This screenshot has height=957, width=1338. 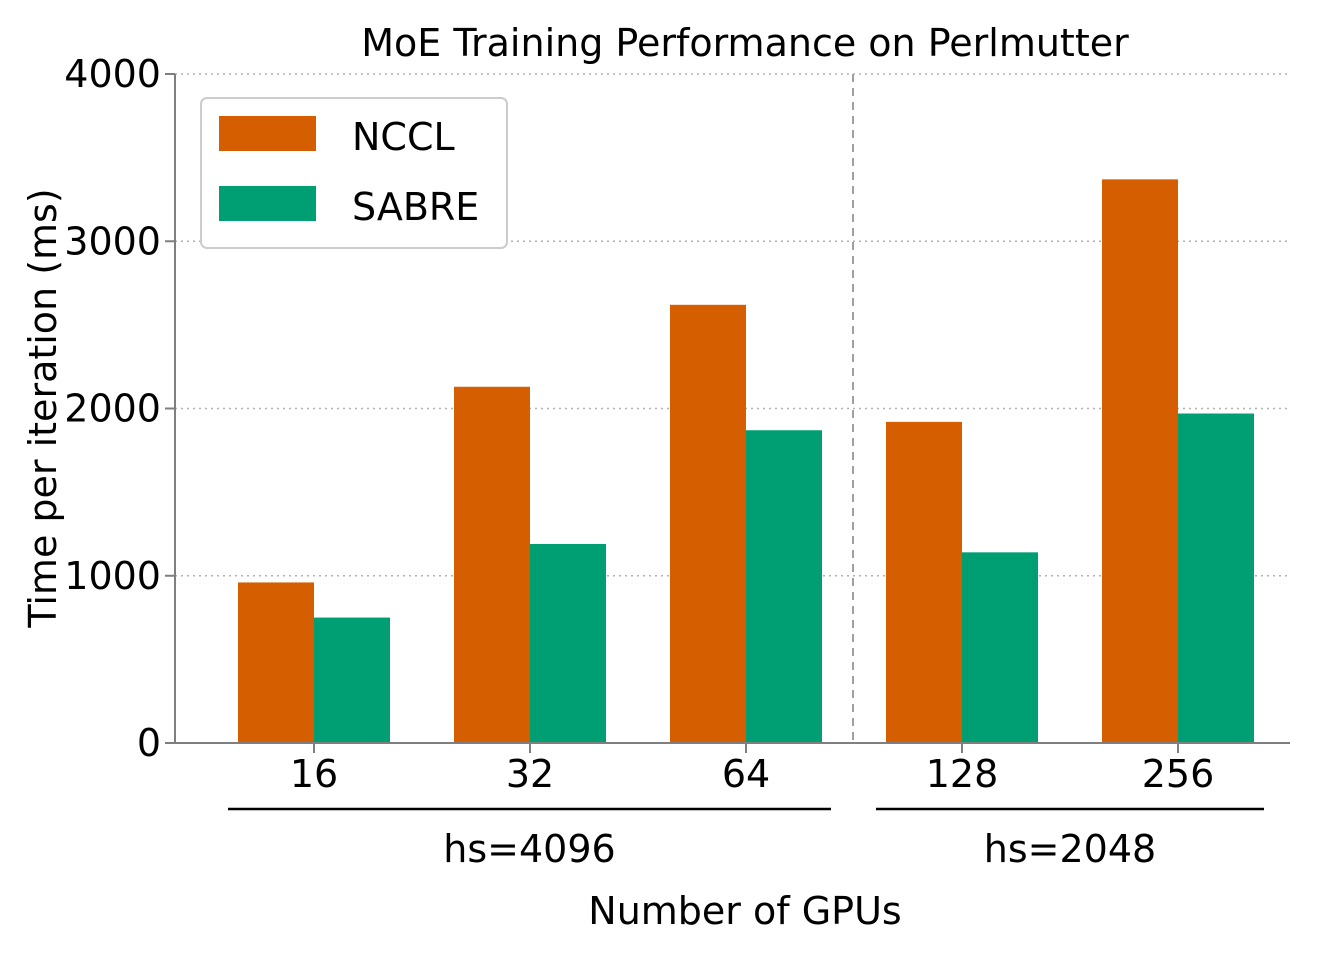 What do you see at coordinates (112, 409) in the screenshot?
I see `y-tick-label-2000: 2000` at bounding box center [112, 409].